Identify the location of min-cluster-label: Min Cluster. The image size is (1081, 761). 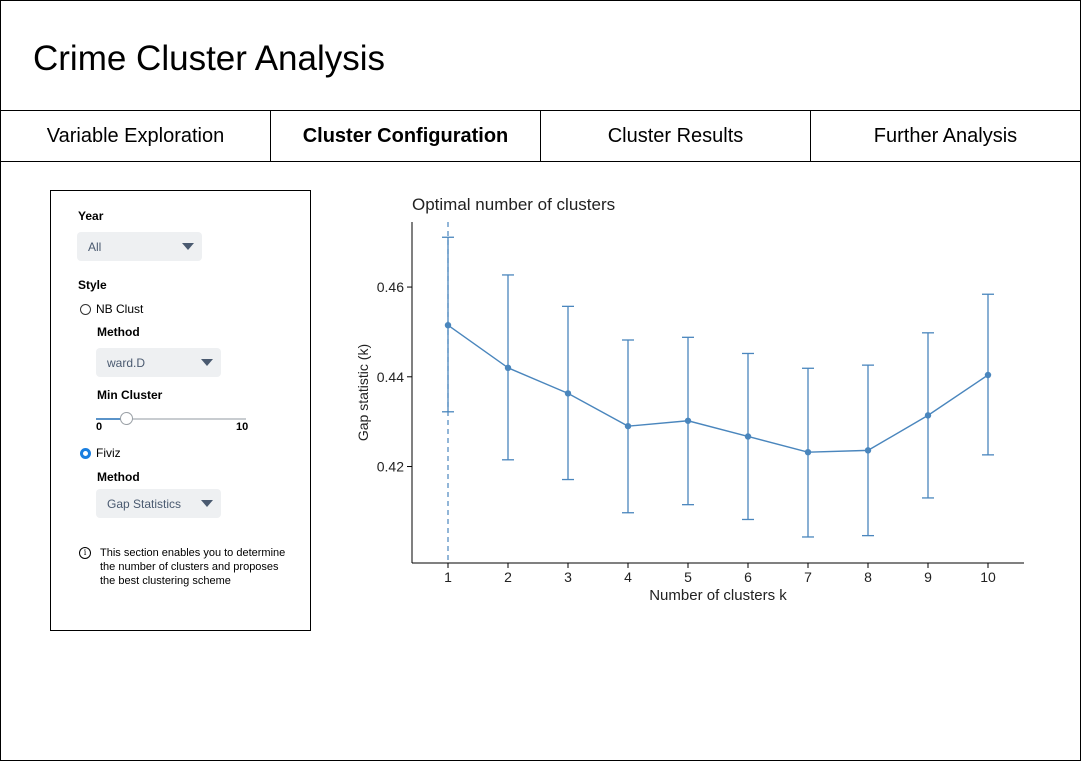
(130, 395).